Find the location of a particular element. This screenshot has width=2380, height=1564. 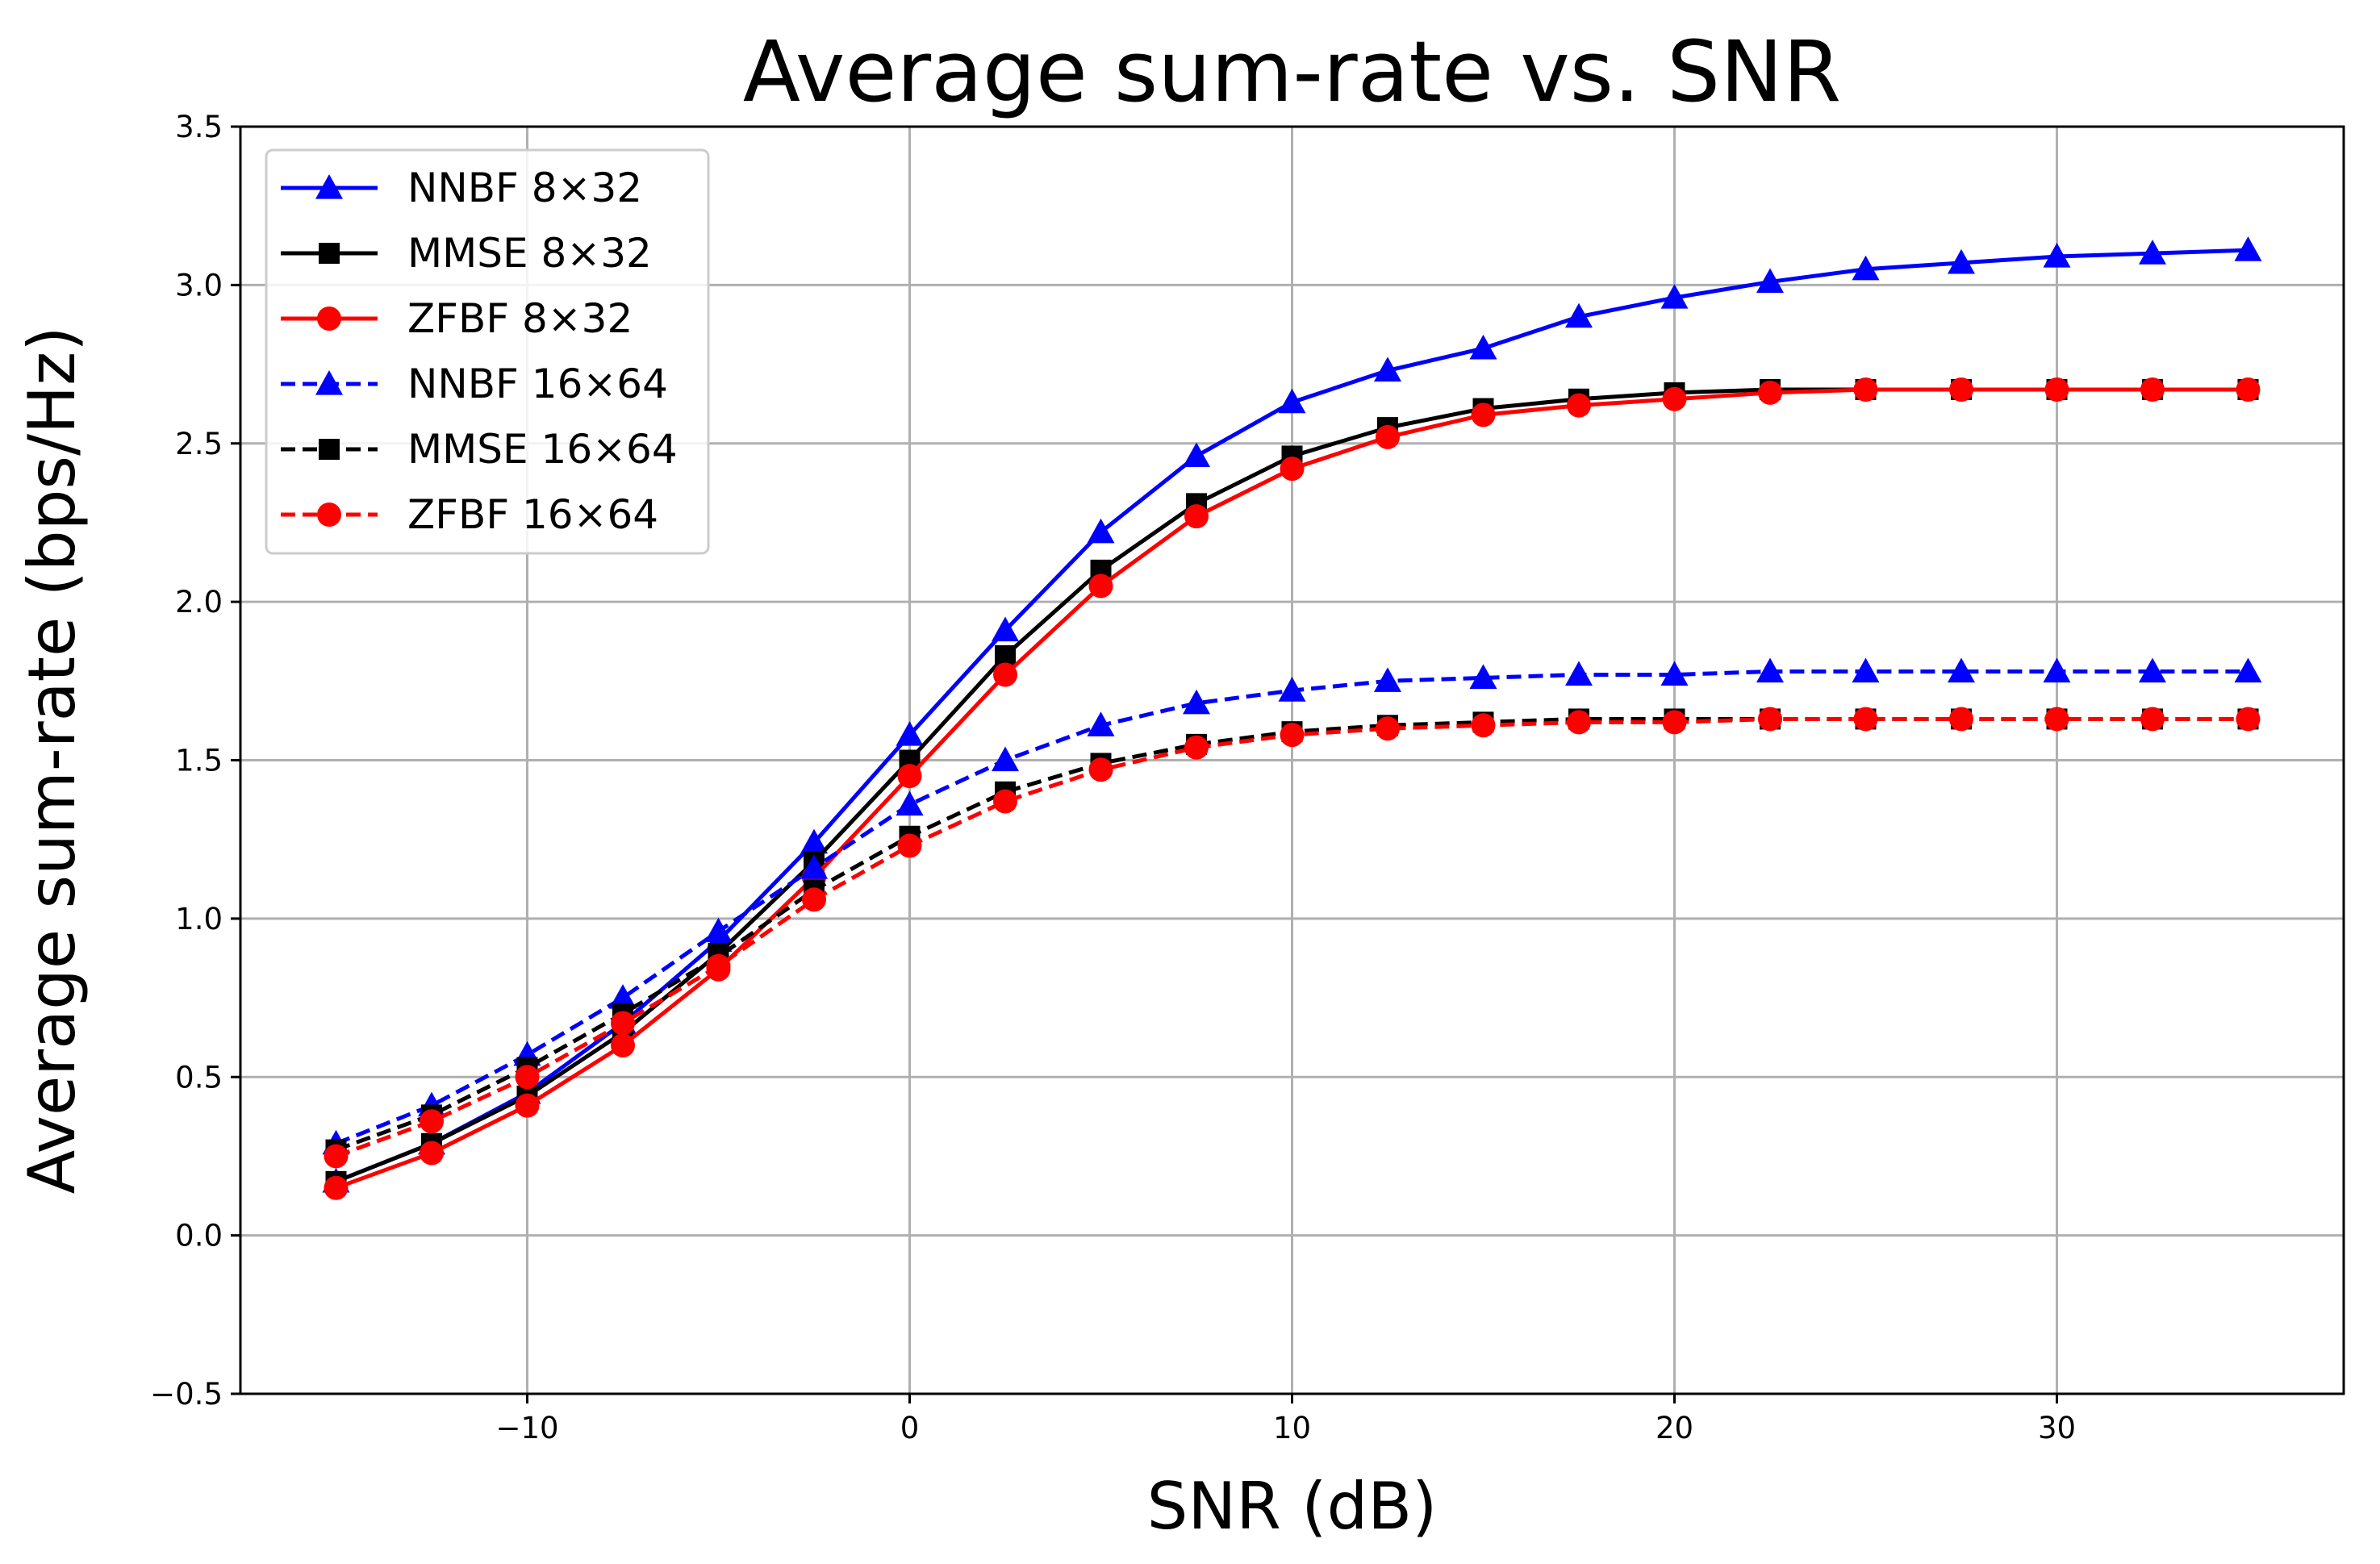

legend-label: ZFBF 16×64 is located at coordinates (533, 514).